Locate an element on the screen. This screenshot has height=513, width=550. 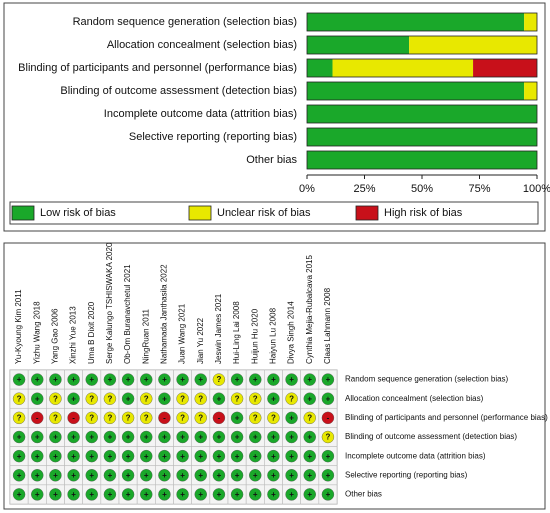
domain-label: Allocation concealment (selection bias) is located at coordinates (414, 398).